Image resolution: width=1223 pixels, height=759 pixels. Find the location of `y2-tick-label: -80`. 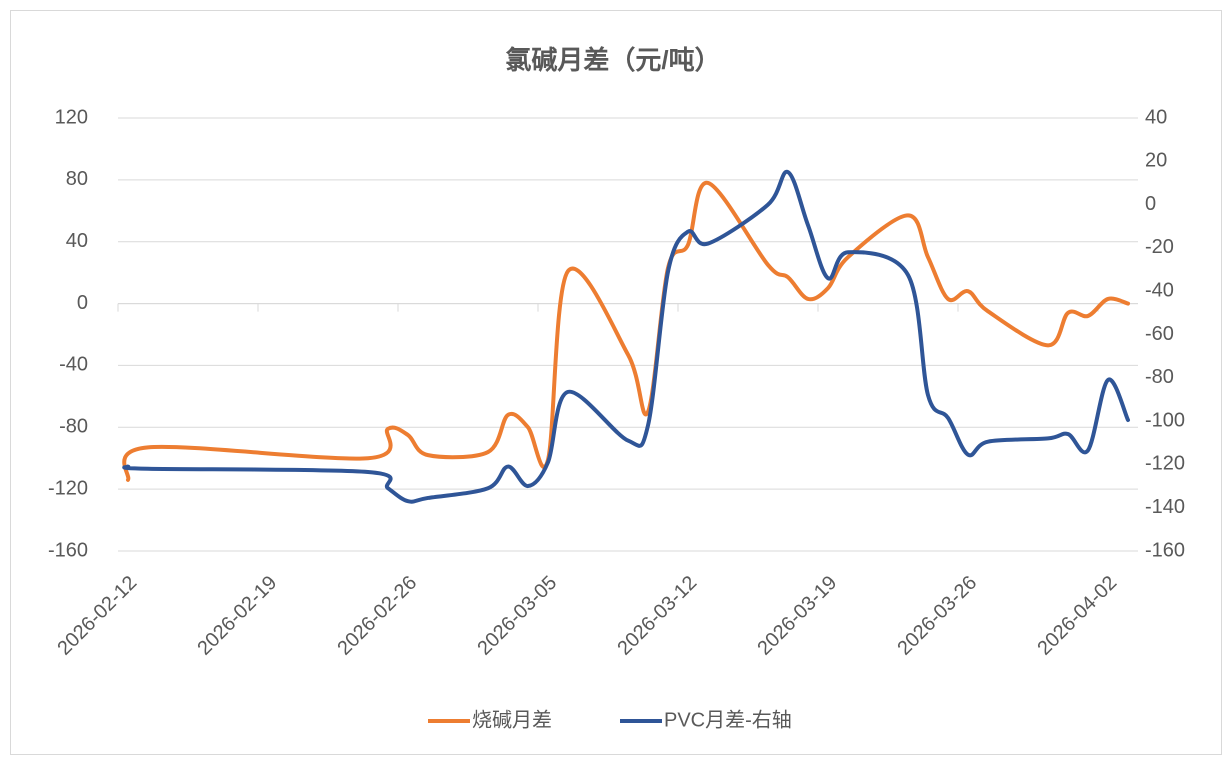

y2-tick-label: -80 is located at coordinates (1159, 377).